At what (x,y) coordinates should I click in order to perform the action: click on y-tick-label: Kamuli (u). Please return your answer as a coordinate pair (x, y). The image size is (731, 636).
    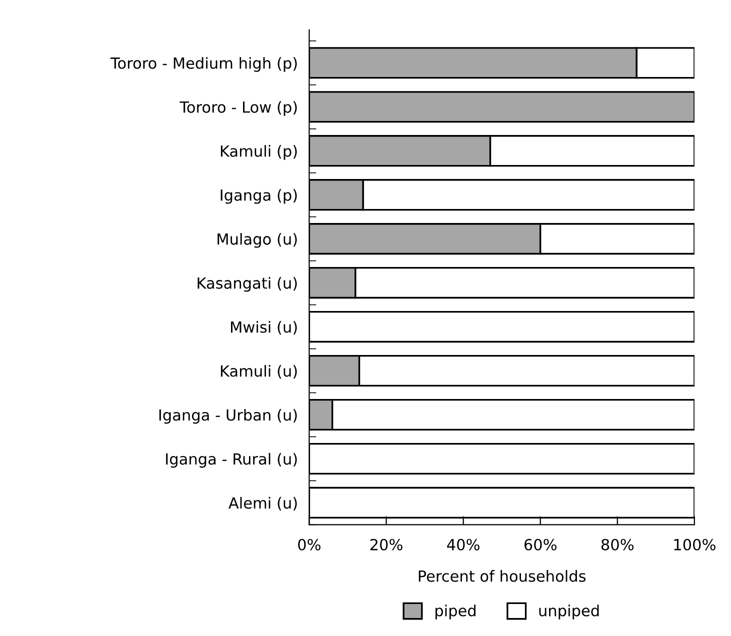
    Looking at the image, I should click on (258, 371).